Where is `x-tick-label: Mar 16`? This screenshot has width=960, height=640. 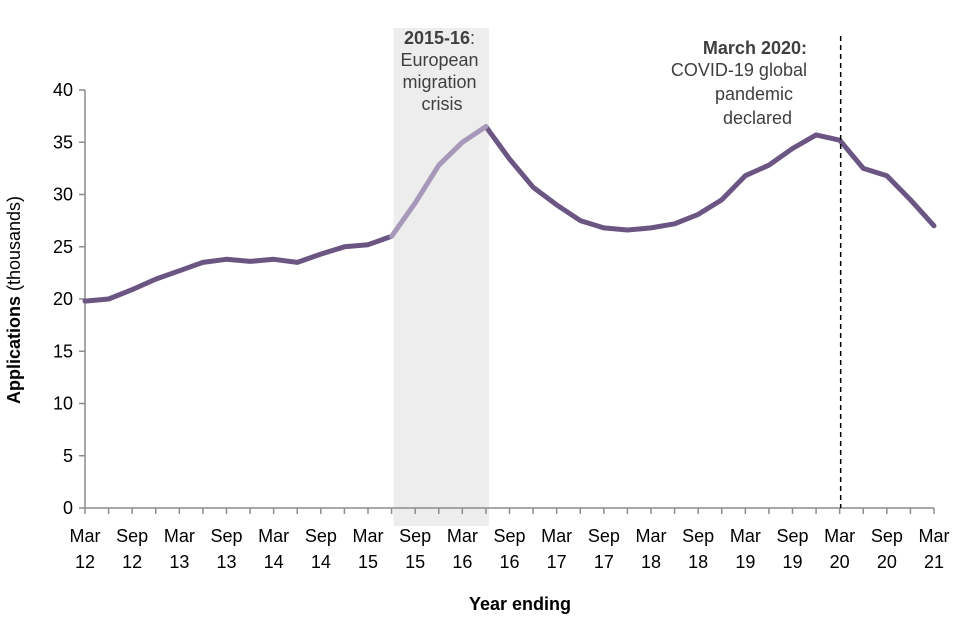 x-tick-label: Mar 16 is located at coordinates (462, 549).